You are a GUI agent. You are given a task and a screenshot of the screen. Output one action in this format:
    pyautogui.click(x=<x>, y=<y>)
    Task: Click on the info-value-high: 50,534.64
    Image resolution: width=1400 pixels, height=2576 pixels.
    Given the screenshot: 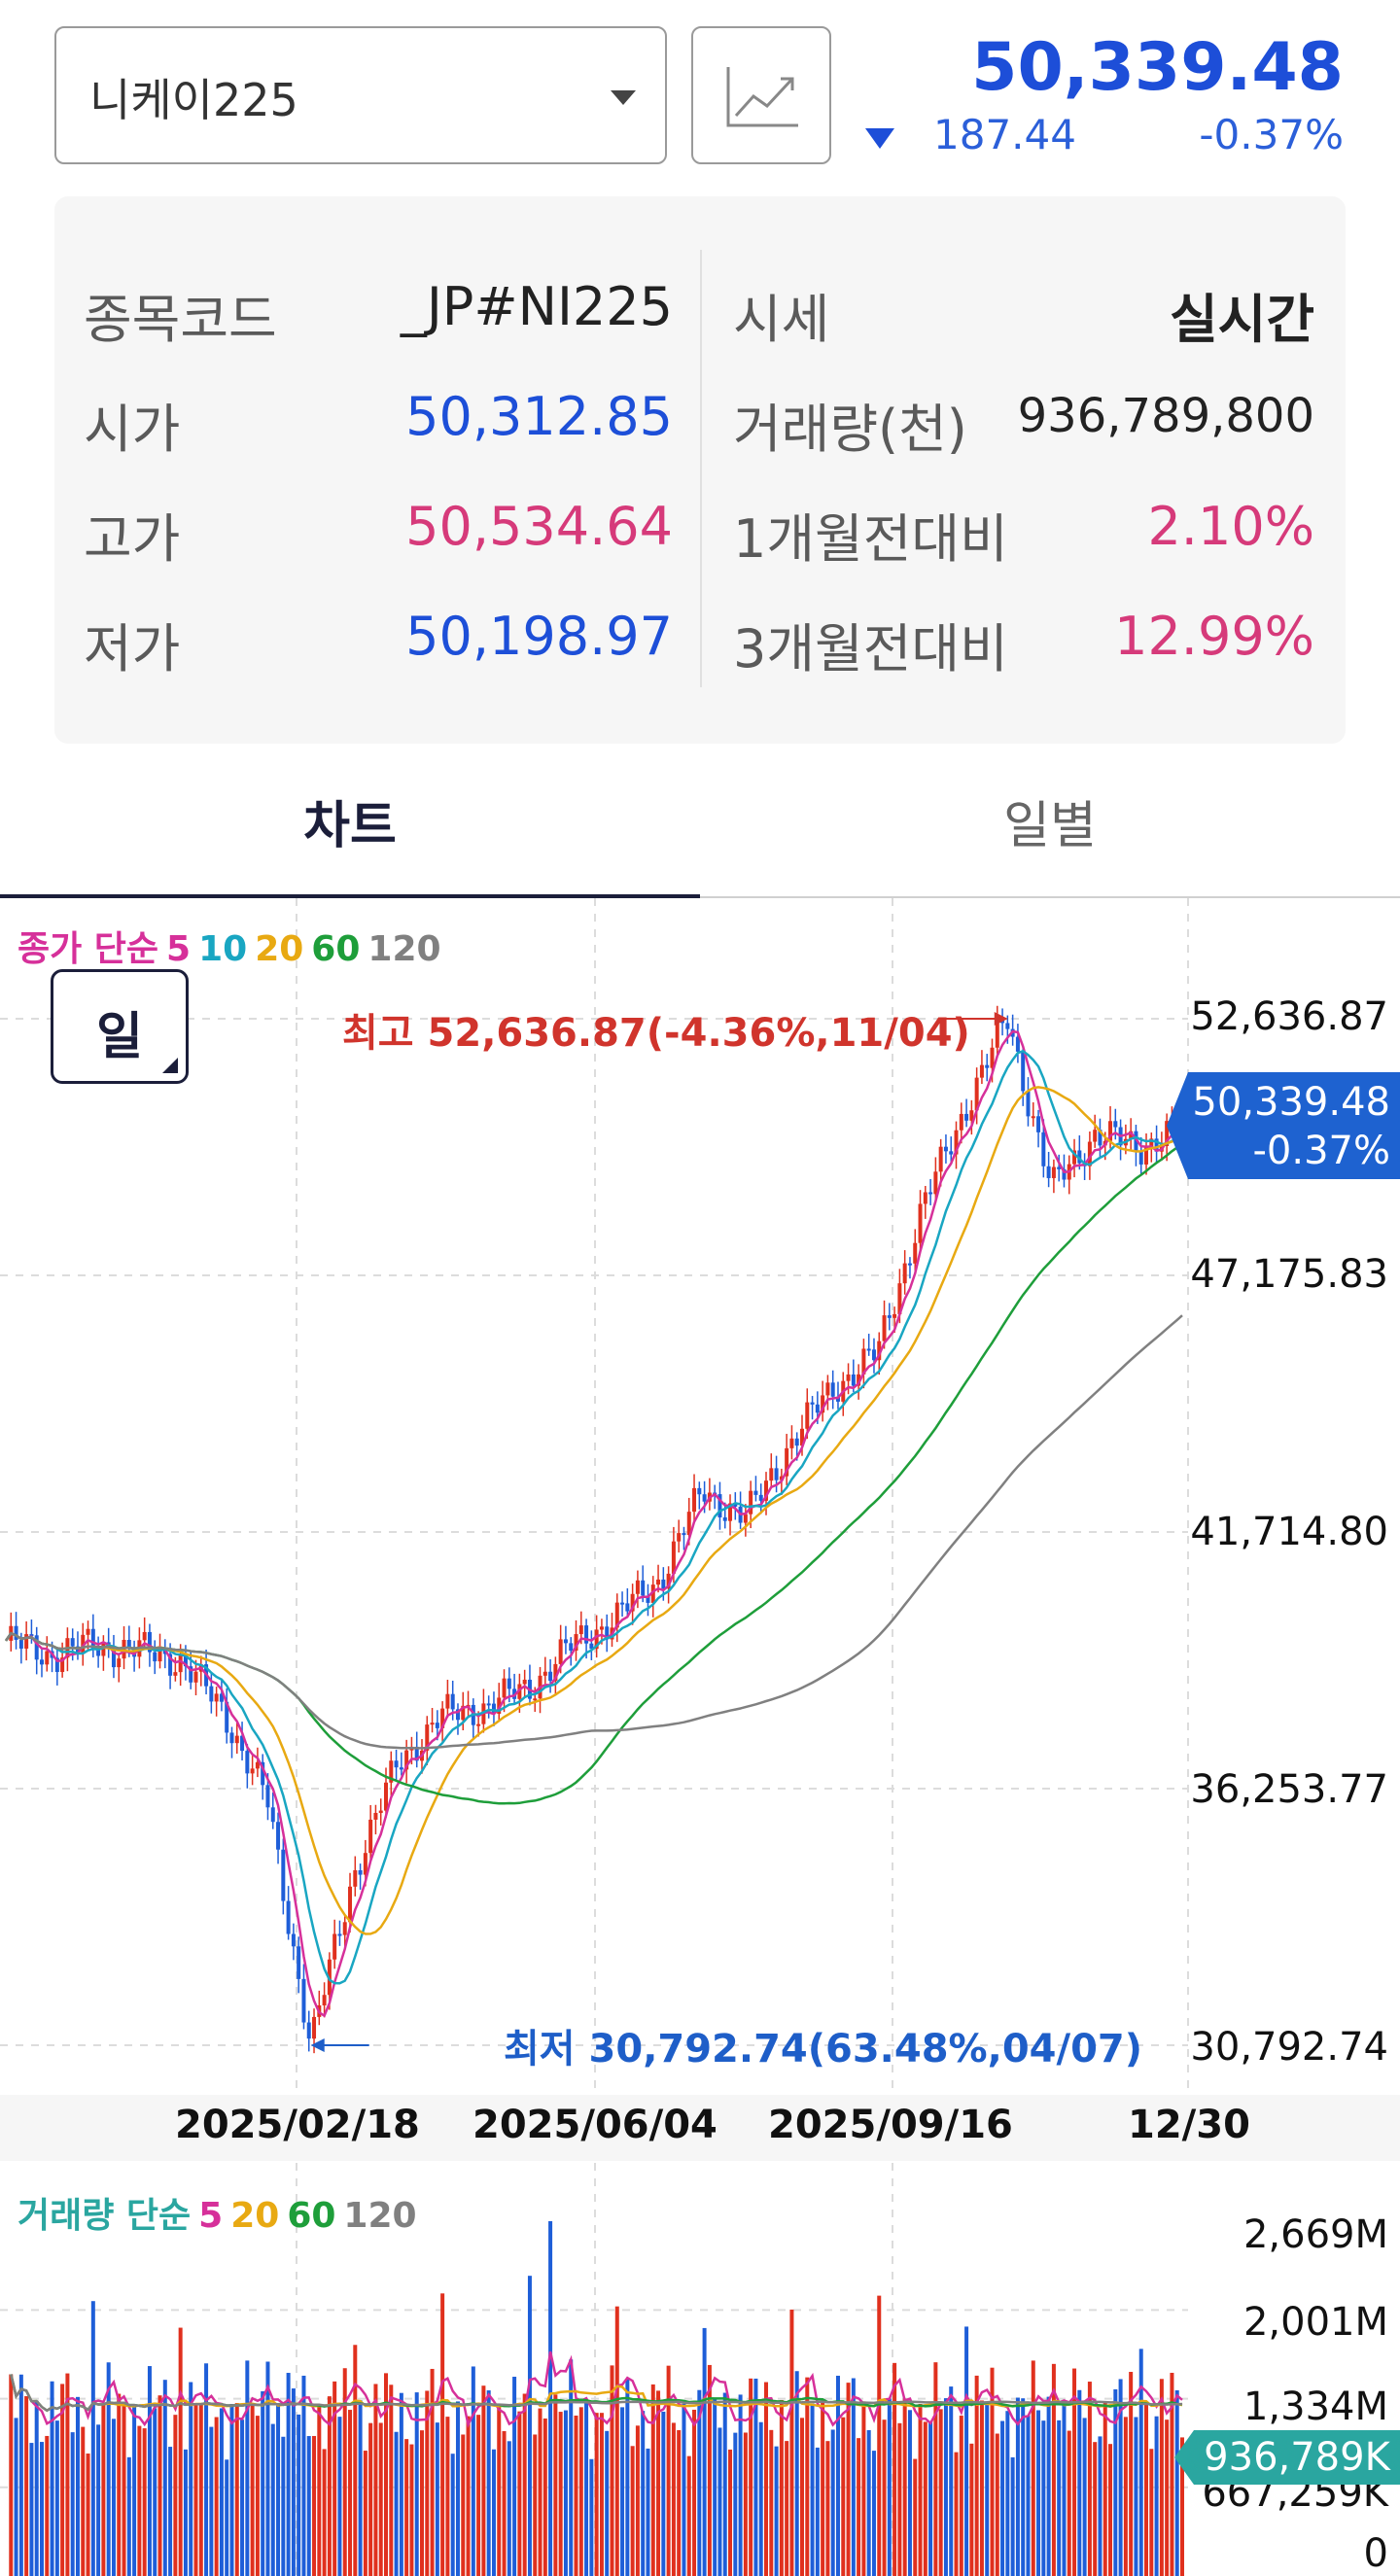 What is the action you would take?
    pyautogui.click(x=539, y=527)
    